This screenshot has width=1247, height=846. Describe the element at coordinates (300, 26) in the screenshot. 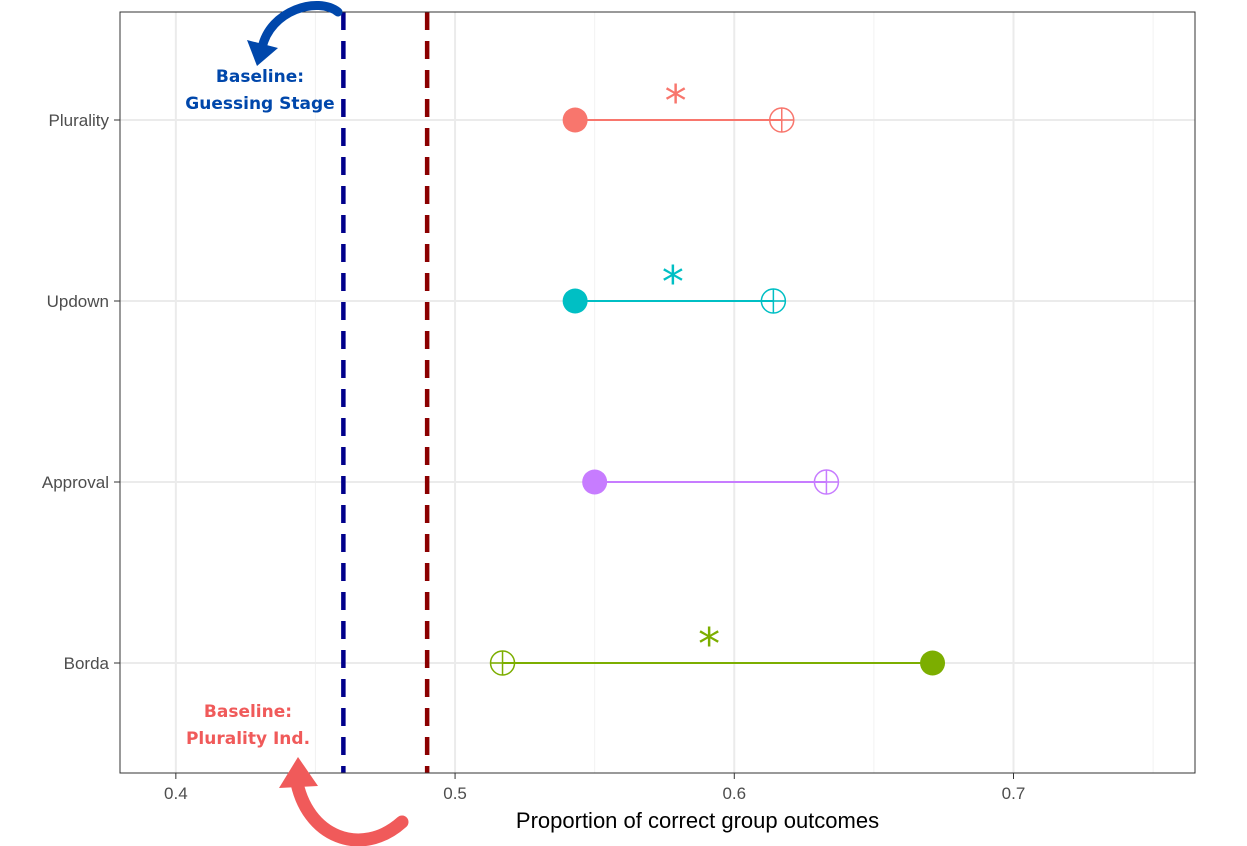

I see `blue-curved-arrow-icon` at that location.